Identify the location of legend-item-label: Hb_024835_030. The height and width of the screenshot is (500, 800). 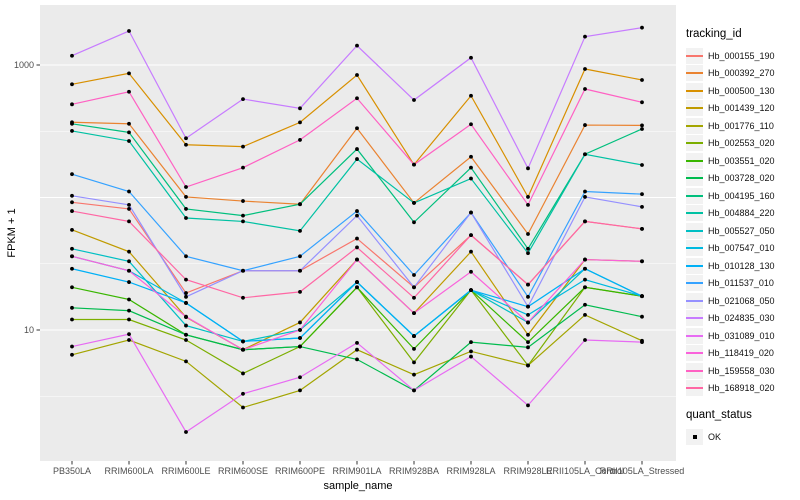
(741, 318).